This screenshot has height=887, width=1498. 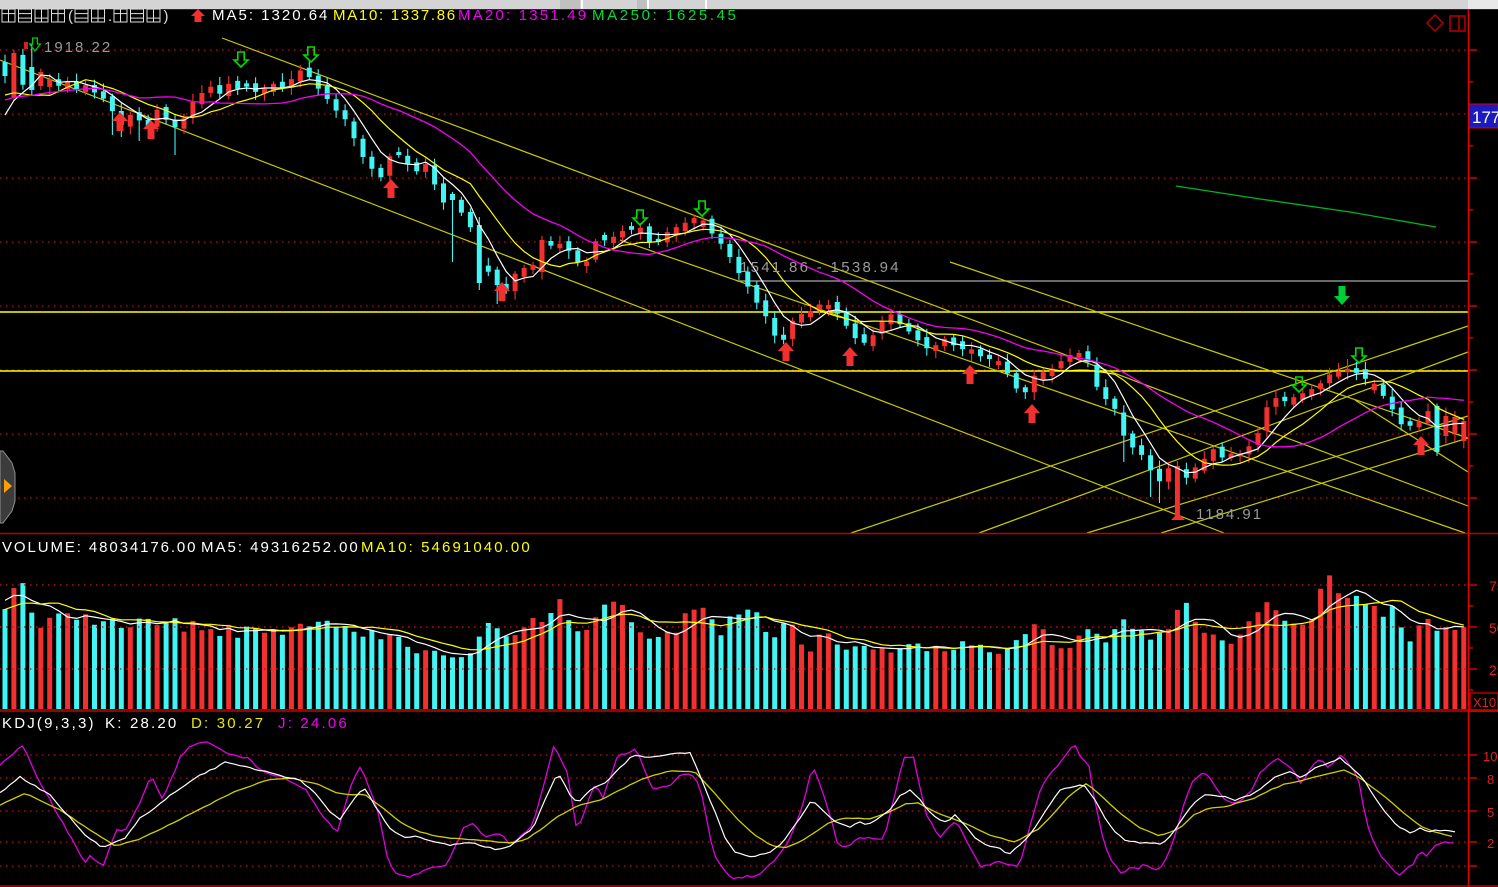 What do you see at coordinates (78, 47) in the screenshot?
I see `svg-text: 1918.22` at bounding box center [78, 47].